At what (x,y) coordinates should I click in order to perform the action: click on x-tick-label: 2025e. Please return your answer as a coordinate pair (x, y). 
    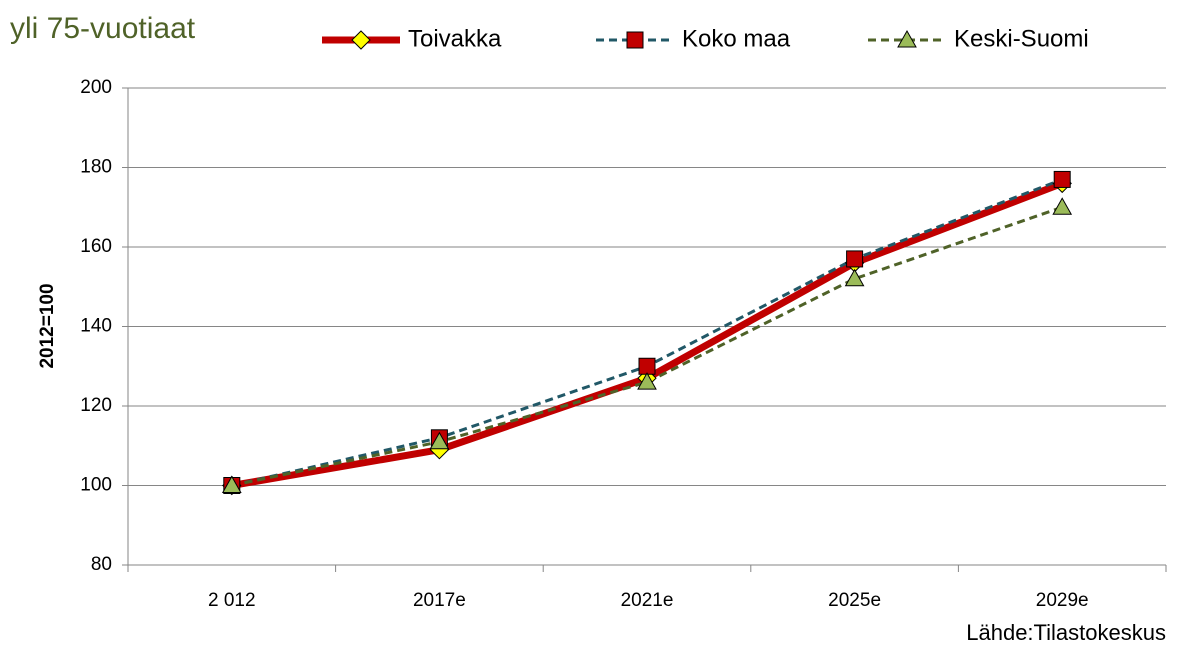
    Looking at the image, I should click on (854, 600).